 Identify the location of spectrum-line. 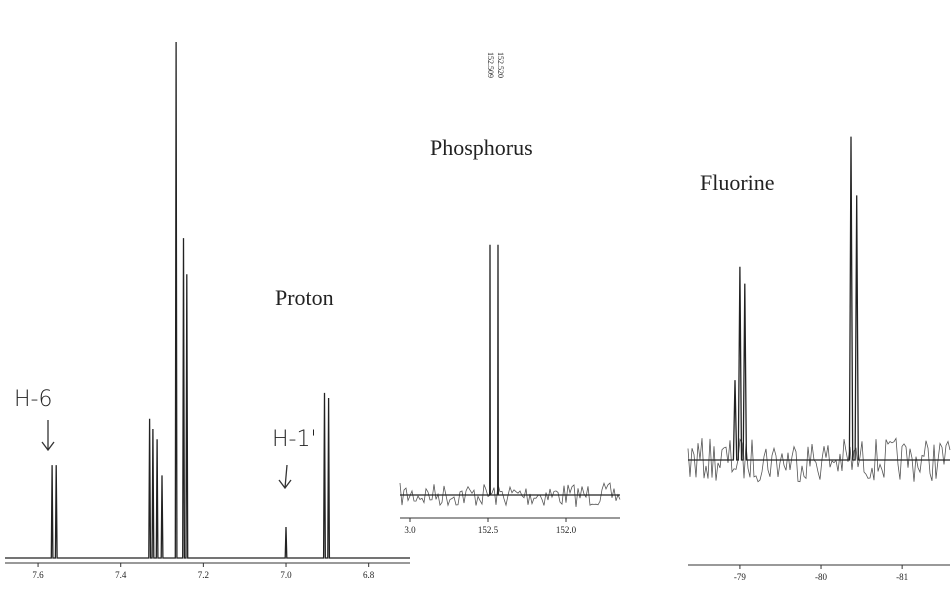
(510, 370).